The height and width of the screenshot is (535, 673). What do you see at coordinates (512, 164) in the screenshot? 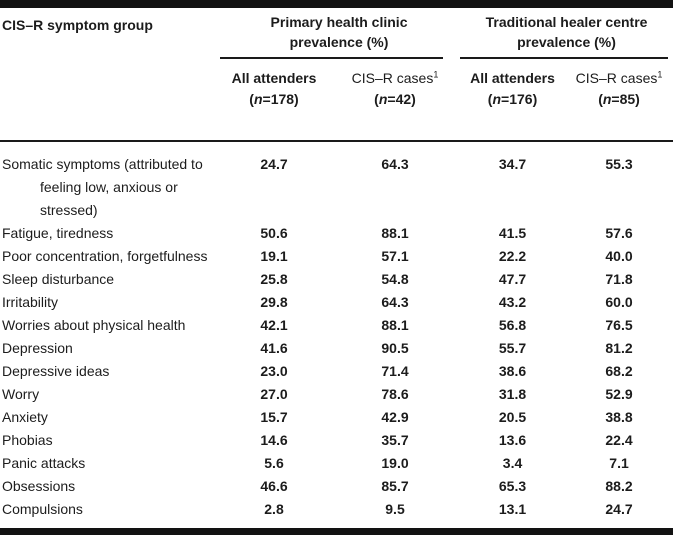
I see `value-cell: 34.7` at bounding box center [512, 164].